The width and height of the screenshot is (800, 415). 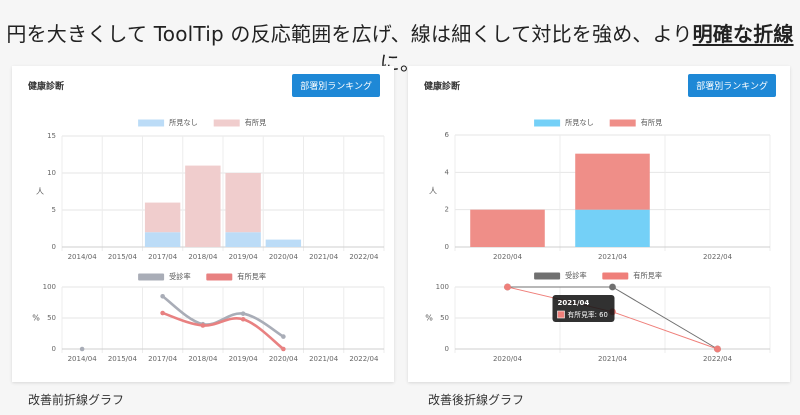 What do you see at coordinates (51, 173) in the screenshot?
I see `y-tick-label: 10` at bounding box center [51, 173].